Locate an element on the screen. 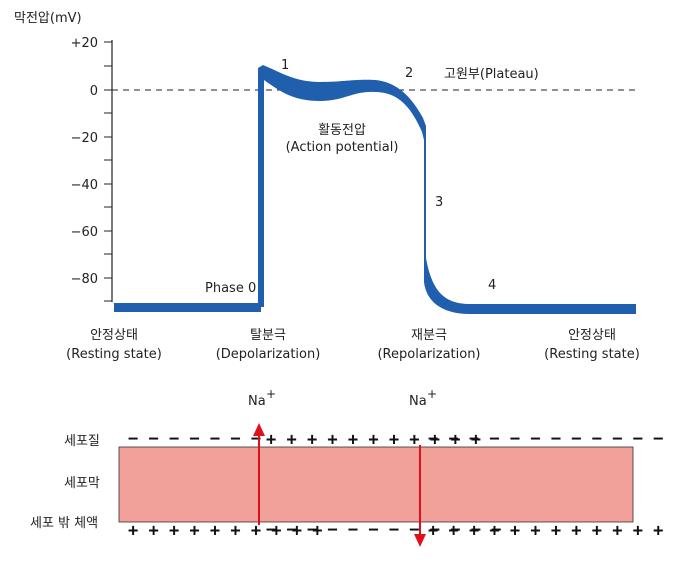 The width and height of the screenshot is (674, 564). outer-negative-charges-middle: − − − − − − − − − − − − is located at coordinates (383, 530).